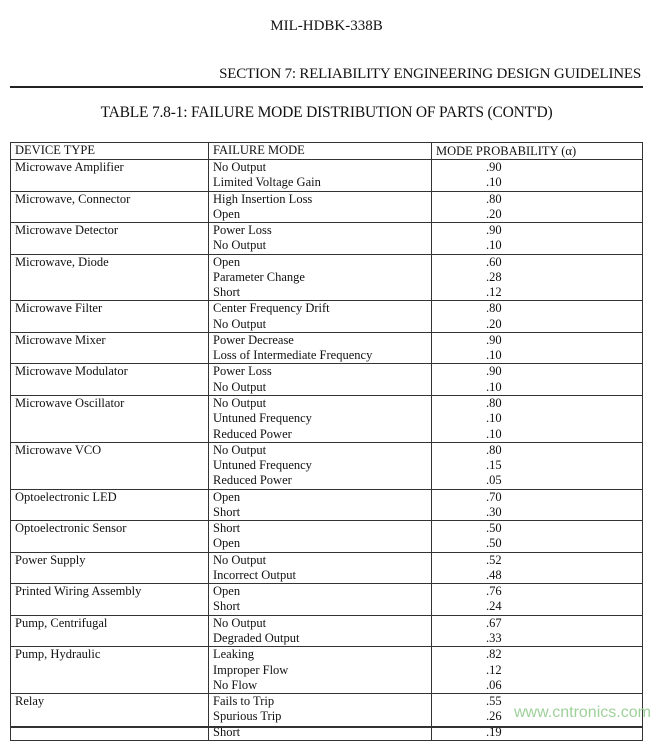 The height and width of the screenshot is (741, 653). What do you see at coordinates (494, 622) in the screenshot?
I see `mode-probability: .67` at bounding box center [494, 622].